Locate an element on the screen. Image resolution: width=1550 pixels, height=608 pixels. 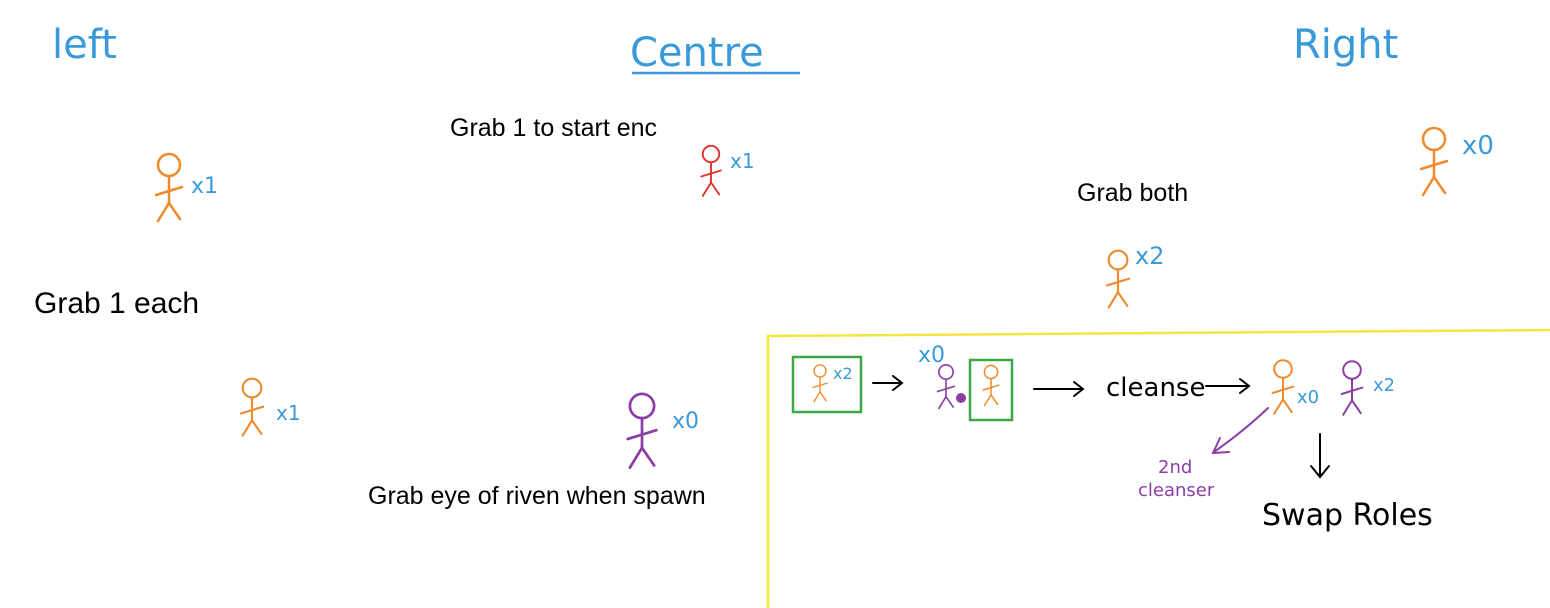
centre-start-instruction: Grab 1 to start enc is located at coordinates (553, 128).